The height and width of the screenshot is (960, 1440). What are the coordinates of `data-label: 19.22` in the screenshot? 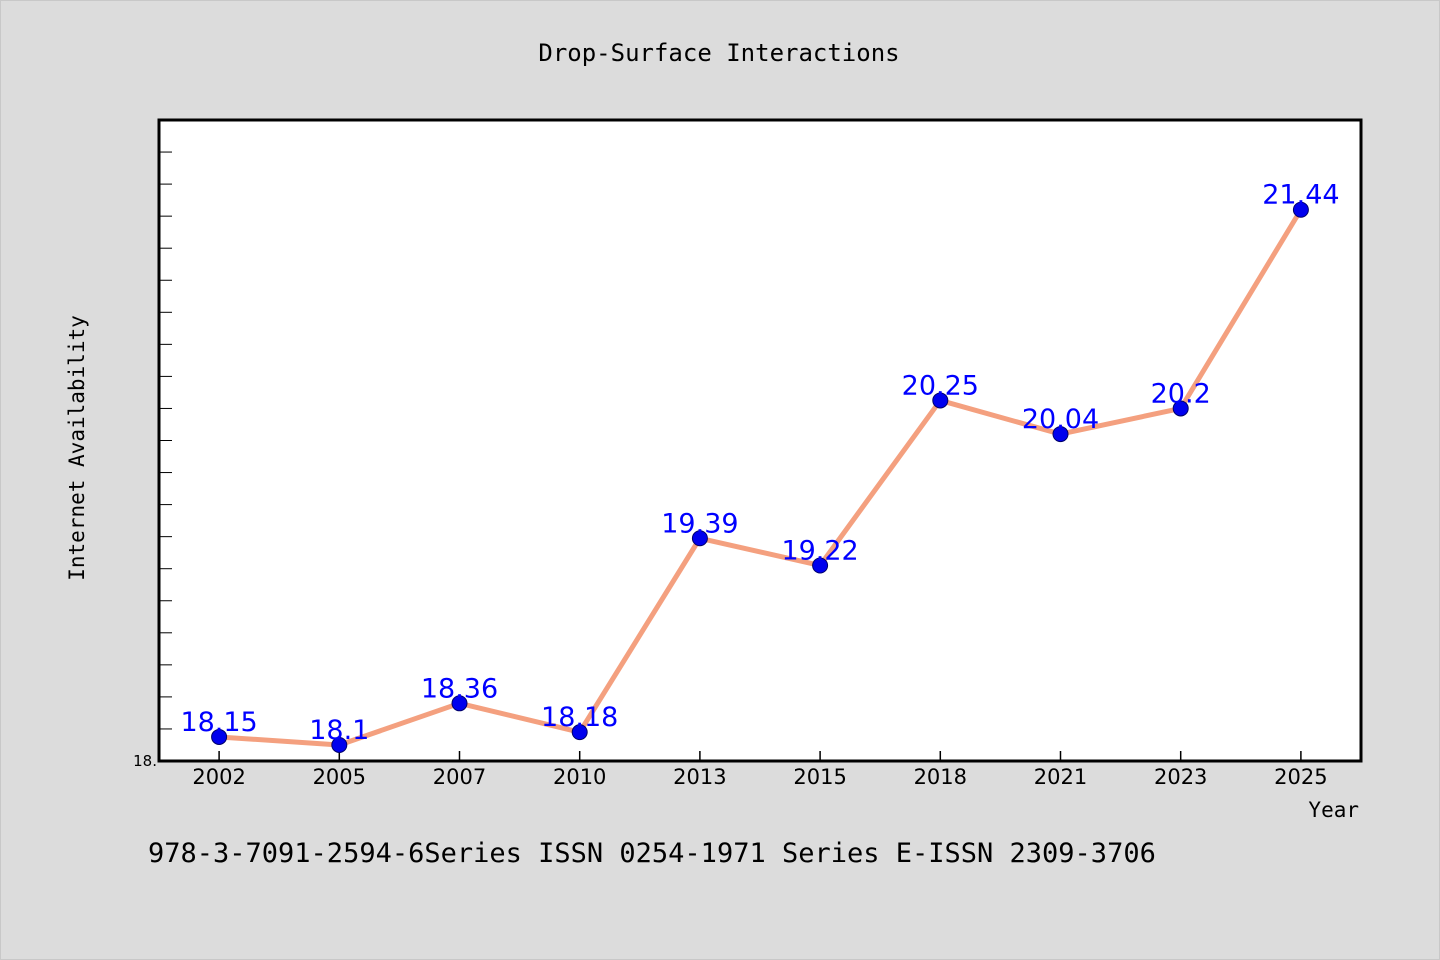 It's located at (819, 550).